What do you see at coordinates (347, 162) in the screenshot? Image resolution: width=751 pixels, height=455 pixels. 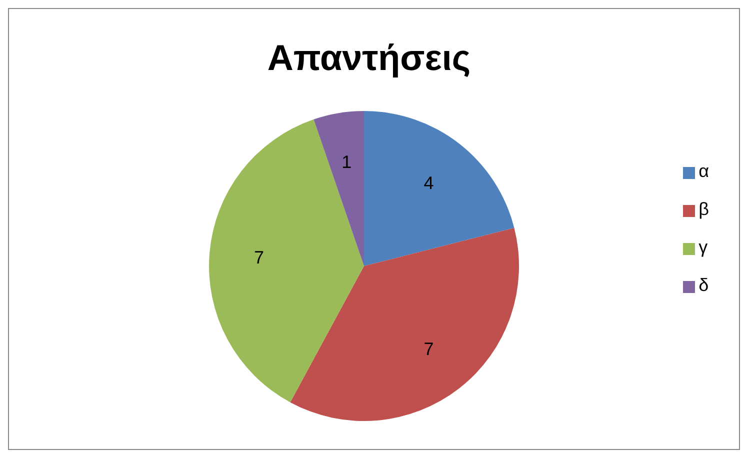 I see `data-label: 1` at bounding box center [347, 162].